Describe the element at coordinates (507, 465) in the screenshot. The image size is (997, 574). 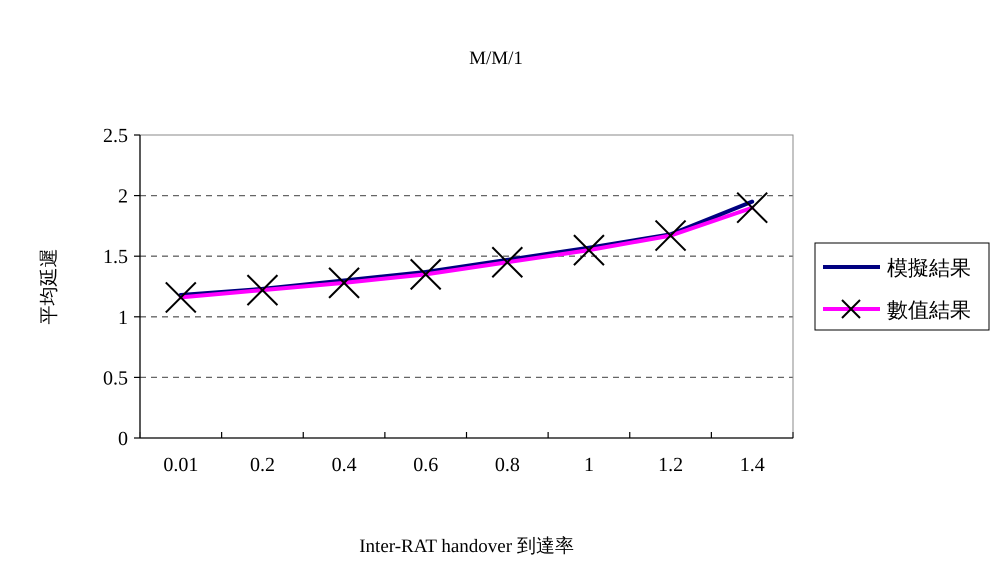
I see `x-tick-label: 0.8` at that location.